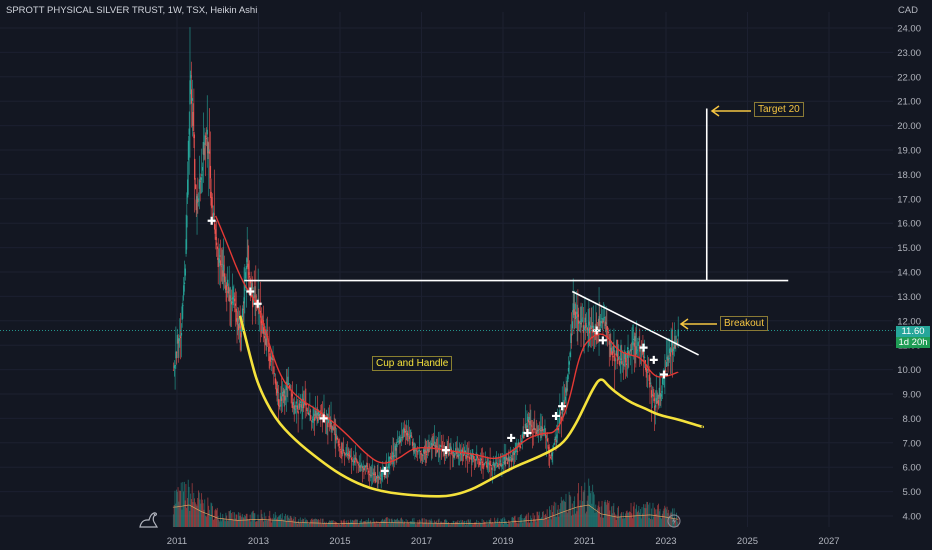 This screenshot has height=550, width=932. Describe the element at coordinates (149, 522) in the screenshot. I see `tradingview-dinosaur-icon` at that location.